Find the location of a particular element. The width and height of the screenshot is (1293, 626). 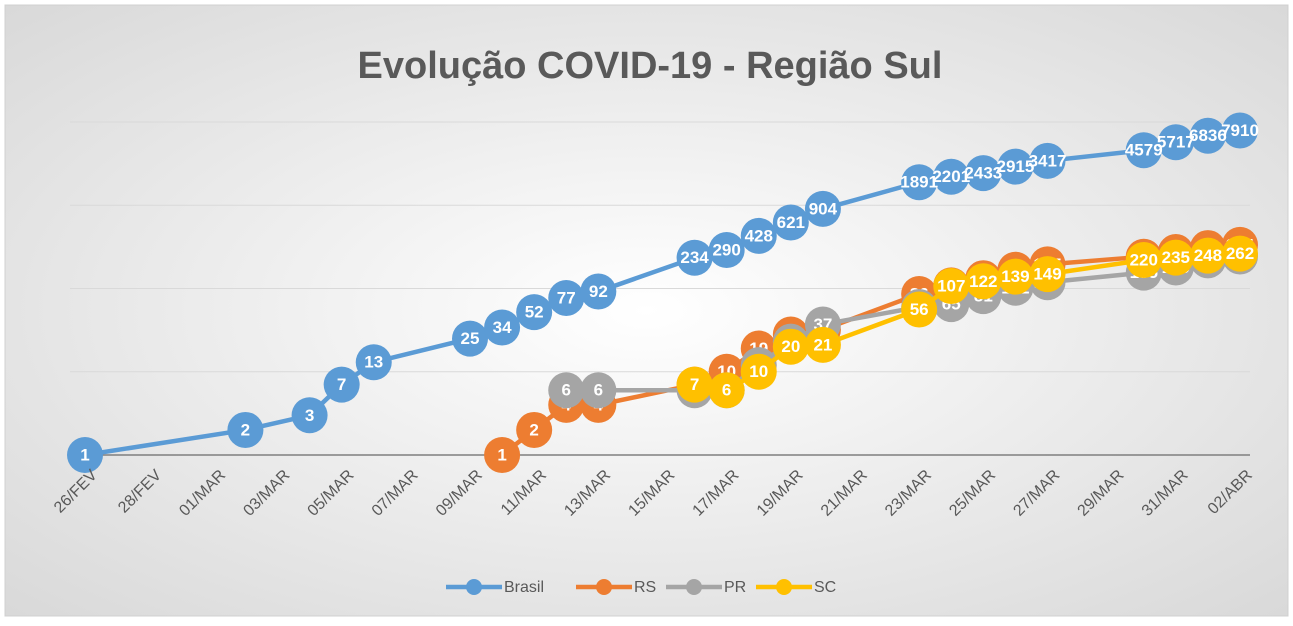

data-label: 52 is located at coordinates (534, 312).